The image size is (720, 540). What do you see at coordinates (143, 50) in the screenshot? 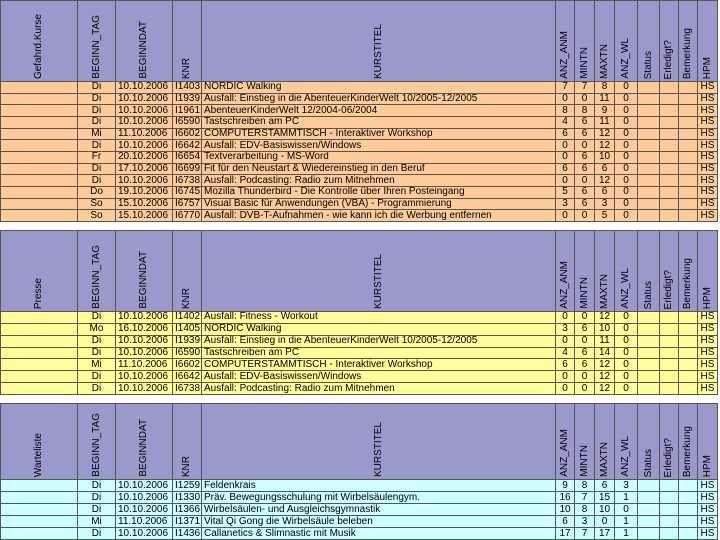
I see `column-header: BEGINNDAT` at bounding box center [143, 50].